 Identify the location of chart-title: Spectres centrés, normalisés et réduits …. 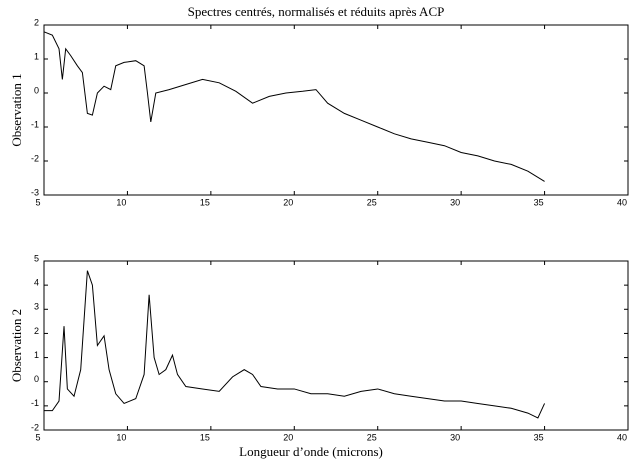
(316, 11).